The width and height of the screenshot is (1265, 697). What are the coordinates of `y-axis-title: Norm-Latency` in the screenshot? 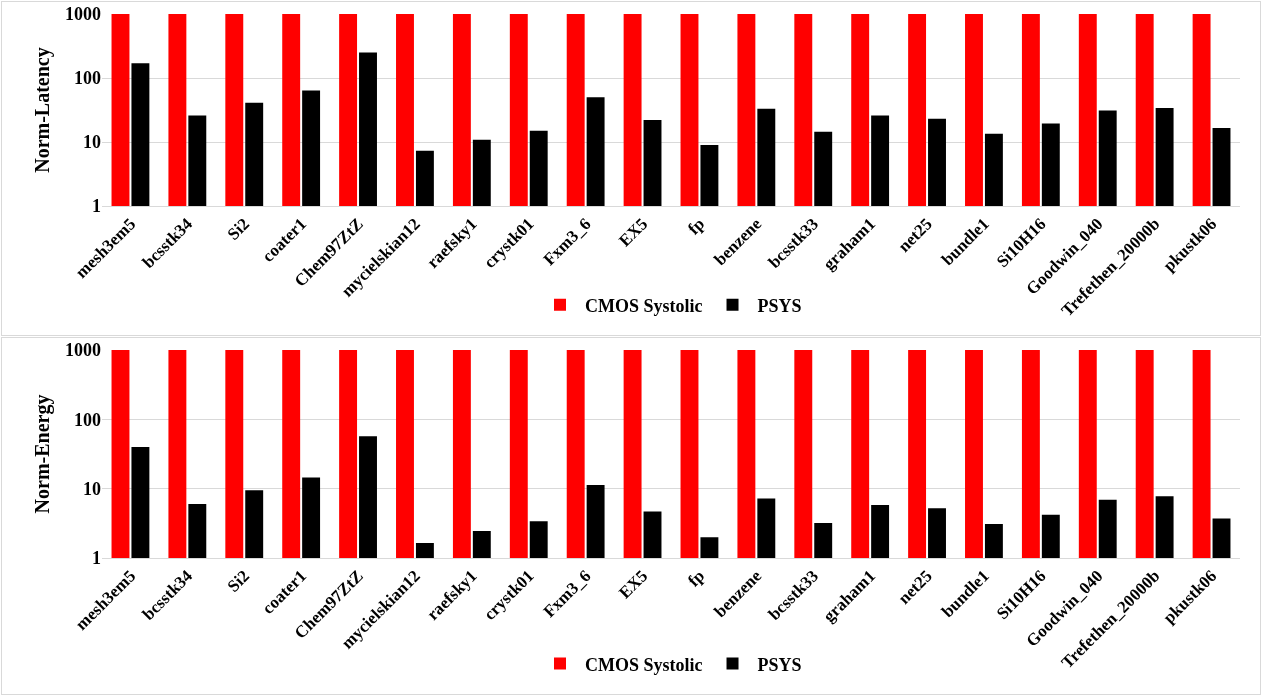 It's located at (42, 110).